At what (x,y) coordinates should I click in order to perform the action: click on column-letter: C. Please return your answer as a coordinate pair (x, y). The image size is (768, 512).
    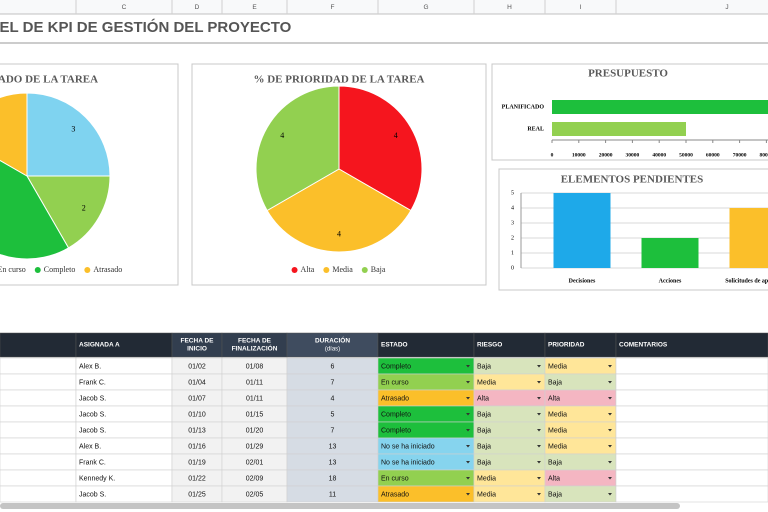
    Looking at the image, I should click on (124, 7).